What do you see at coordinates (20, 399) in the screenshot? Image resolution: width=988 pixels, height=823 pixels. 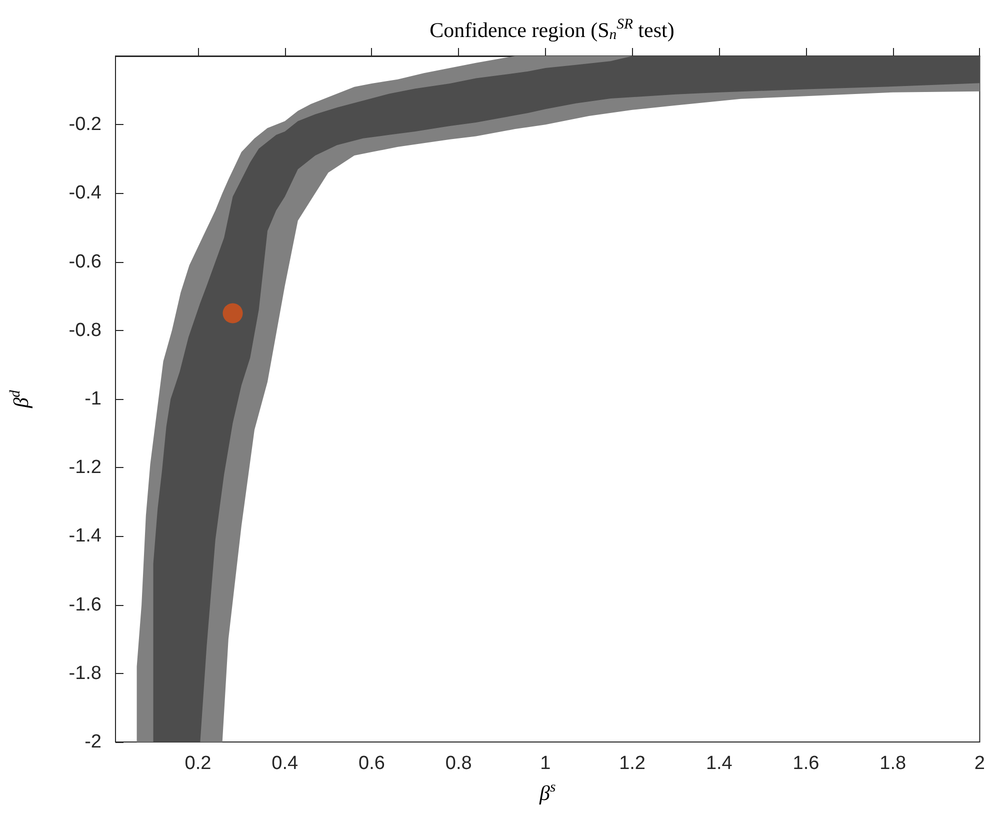 I see `y-axis-title: βd` at bounding box center [20, 399].